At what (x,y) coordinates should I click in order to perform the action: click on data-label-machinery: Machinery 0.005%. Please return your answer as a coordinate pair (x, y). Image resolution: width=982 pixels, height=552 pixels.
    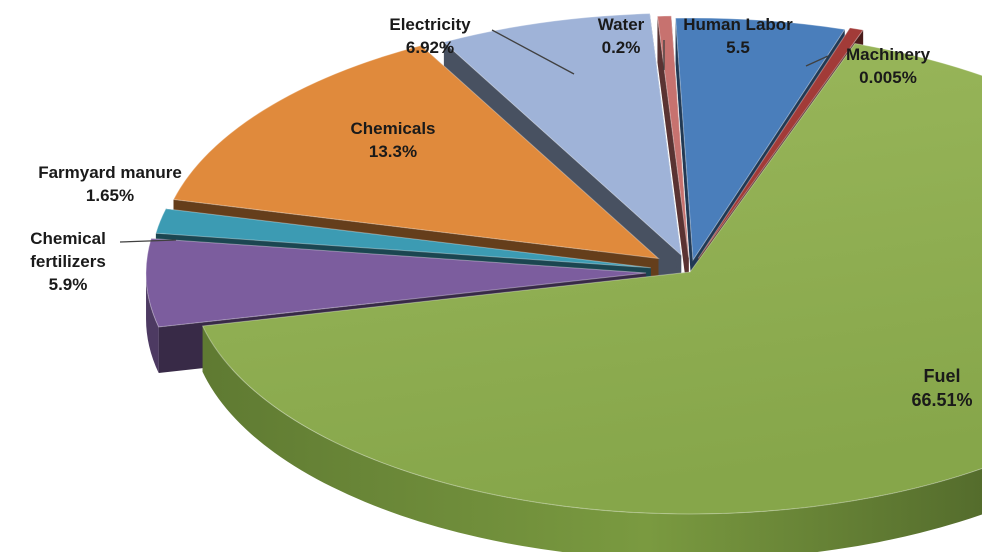
    Looking at the image, I should click on (868, 66).